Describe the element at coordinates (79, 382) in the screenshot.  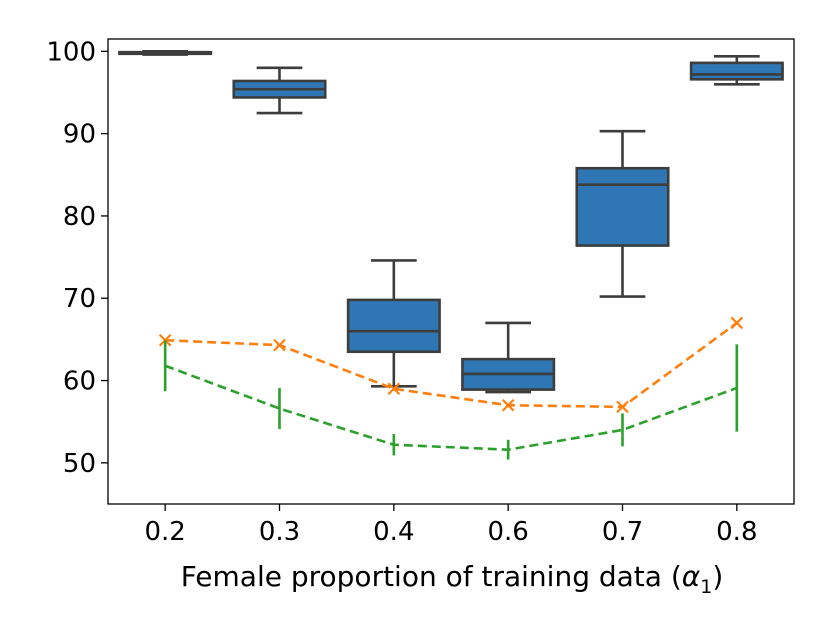
I see `y-tick-label: 60` at that location.